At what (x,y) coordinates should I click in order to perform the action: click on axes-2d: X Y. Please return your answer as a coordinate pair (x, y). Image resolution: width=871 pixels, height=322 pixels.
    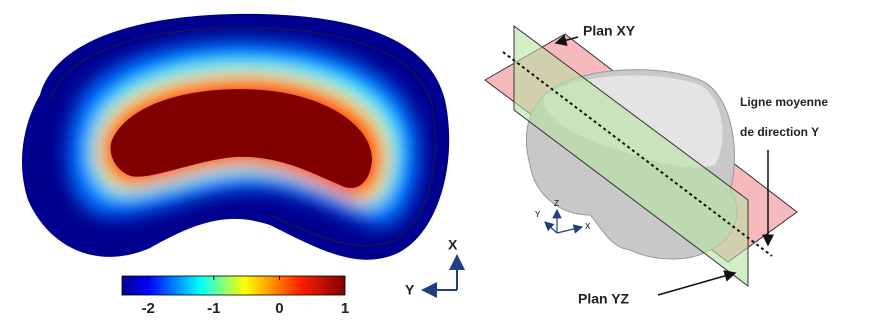
    Looking at the image, I should click on (435, 267).